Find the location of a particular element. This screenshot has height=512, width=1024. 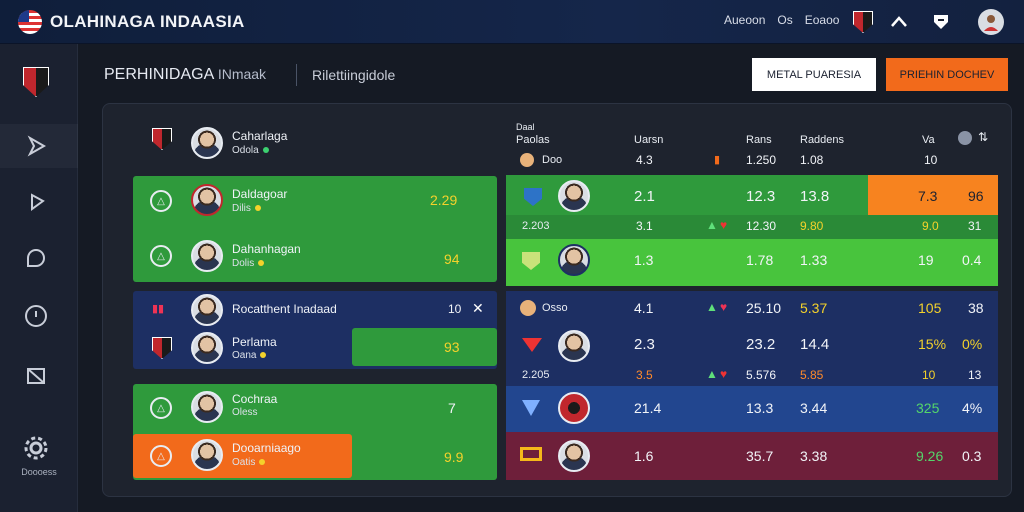

row-label: 2.205 is located at coordinates (536, 375).